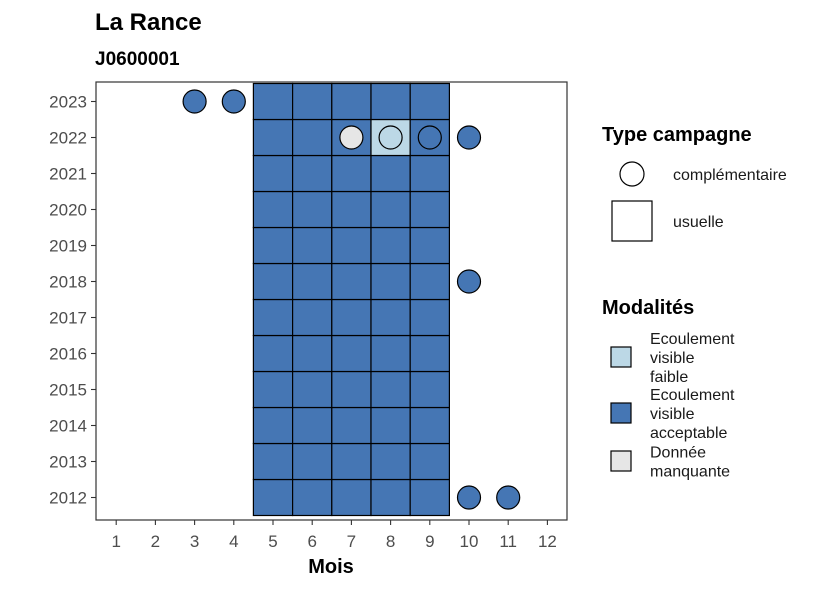 Image resolution: width=826 pixels, height=590 pixels. I want to click on y-tick-label-2012: 2012, so click(68, 498).